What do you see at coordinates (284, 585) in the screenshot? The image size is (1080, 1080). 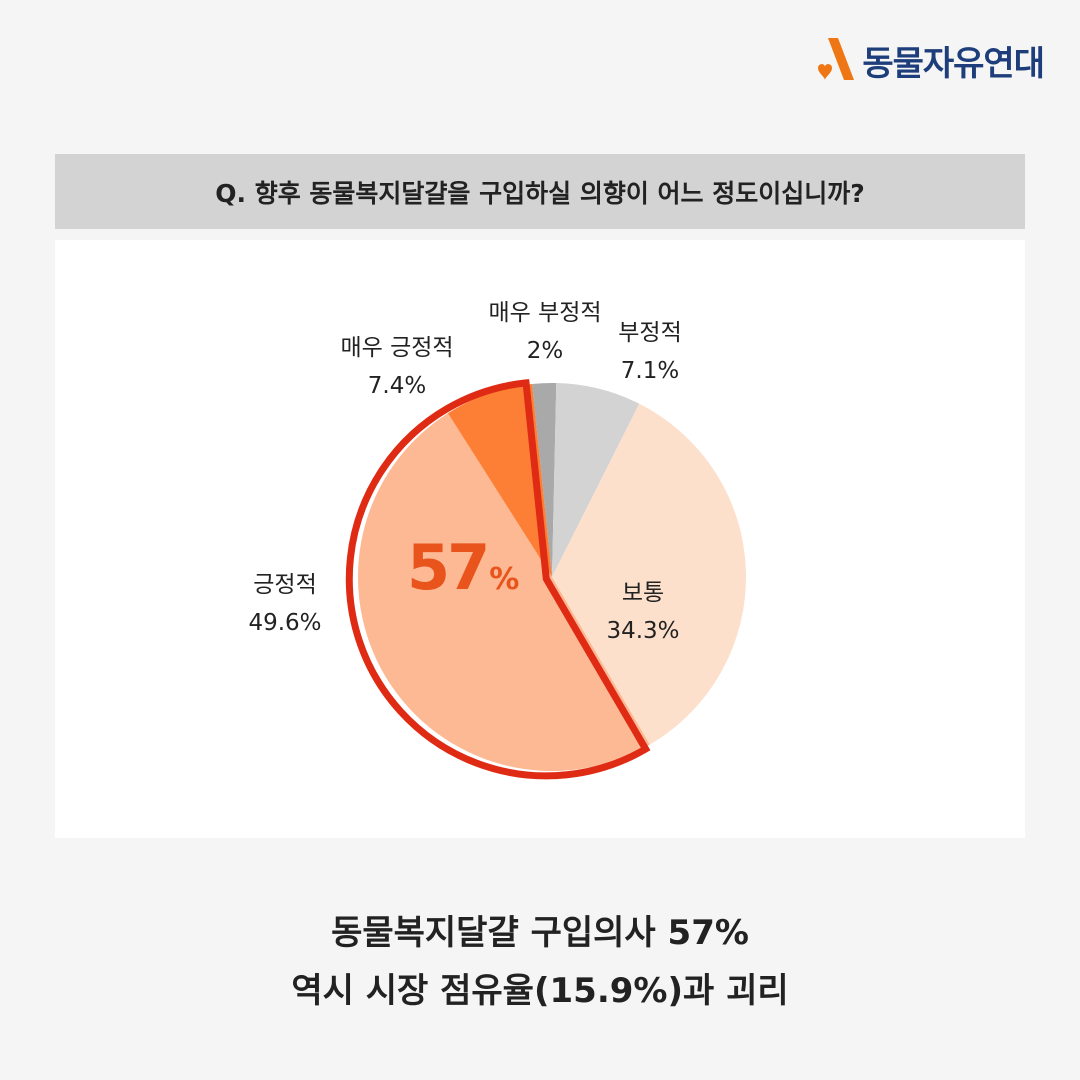 I see `slice-label: 긍정적` at bounding box center [284, 585].